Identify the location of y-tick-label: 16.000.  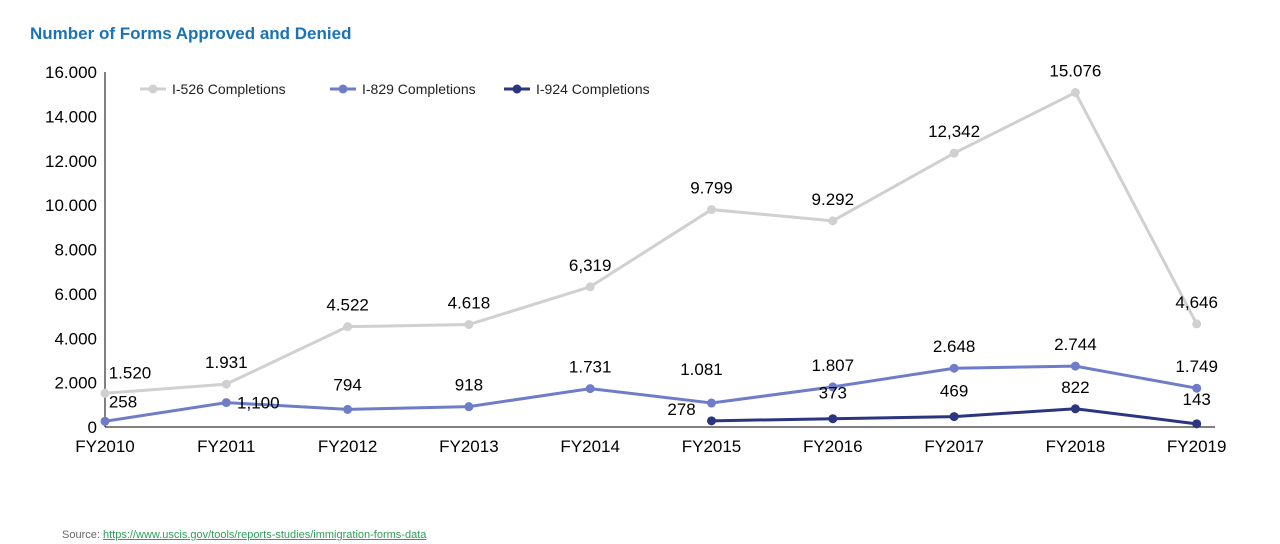
(71, 72).